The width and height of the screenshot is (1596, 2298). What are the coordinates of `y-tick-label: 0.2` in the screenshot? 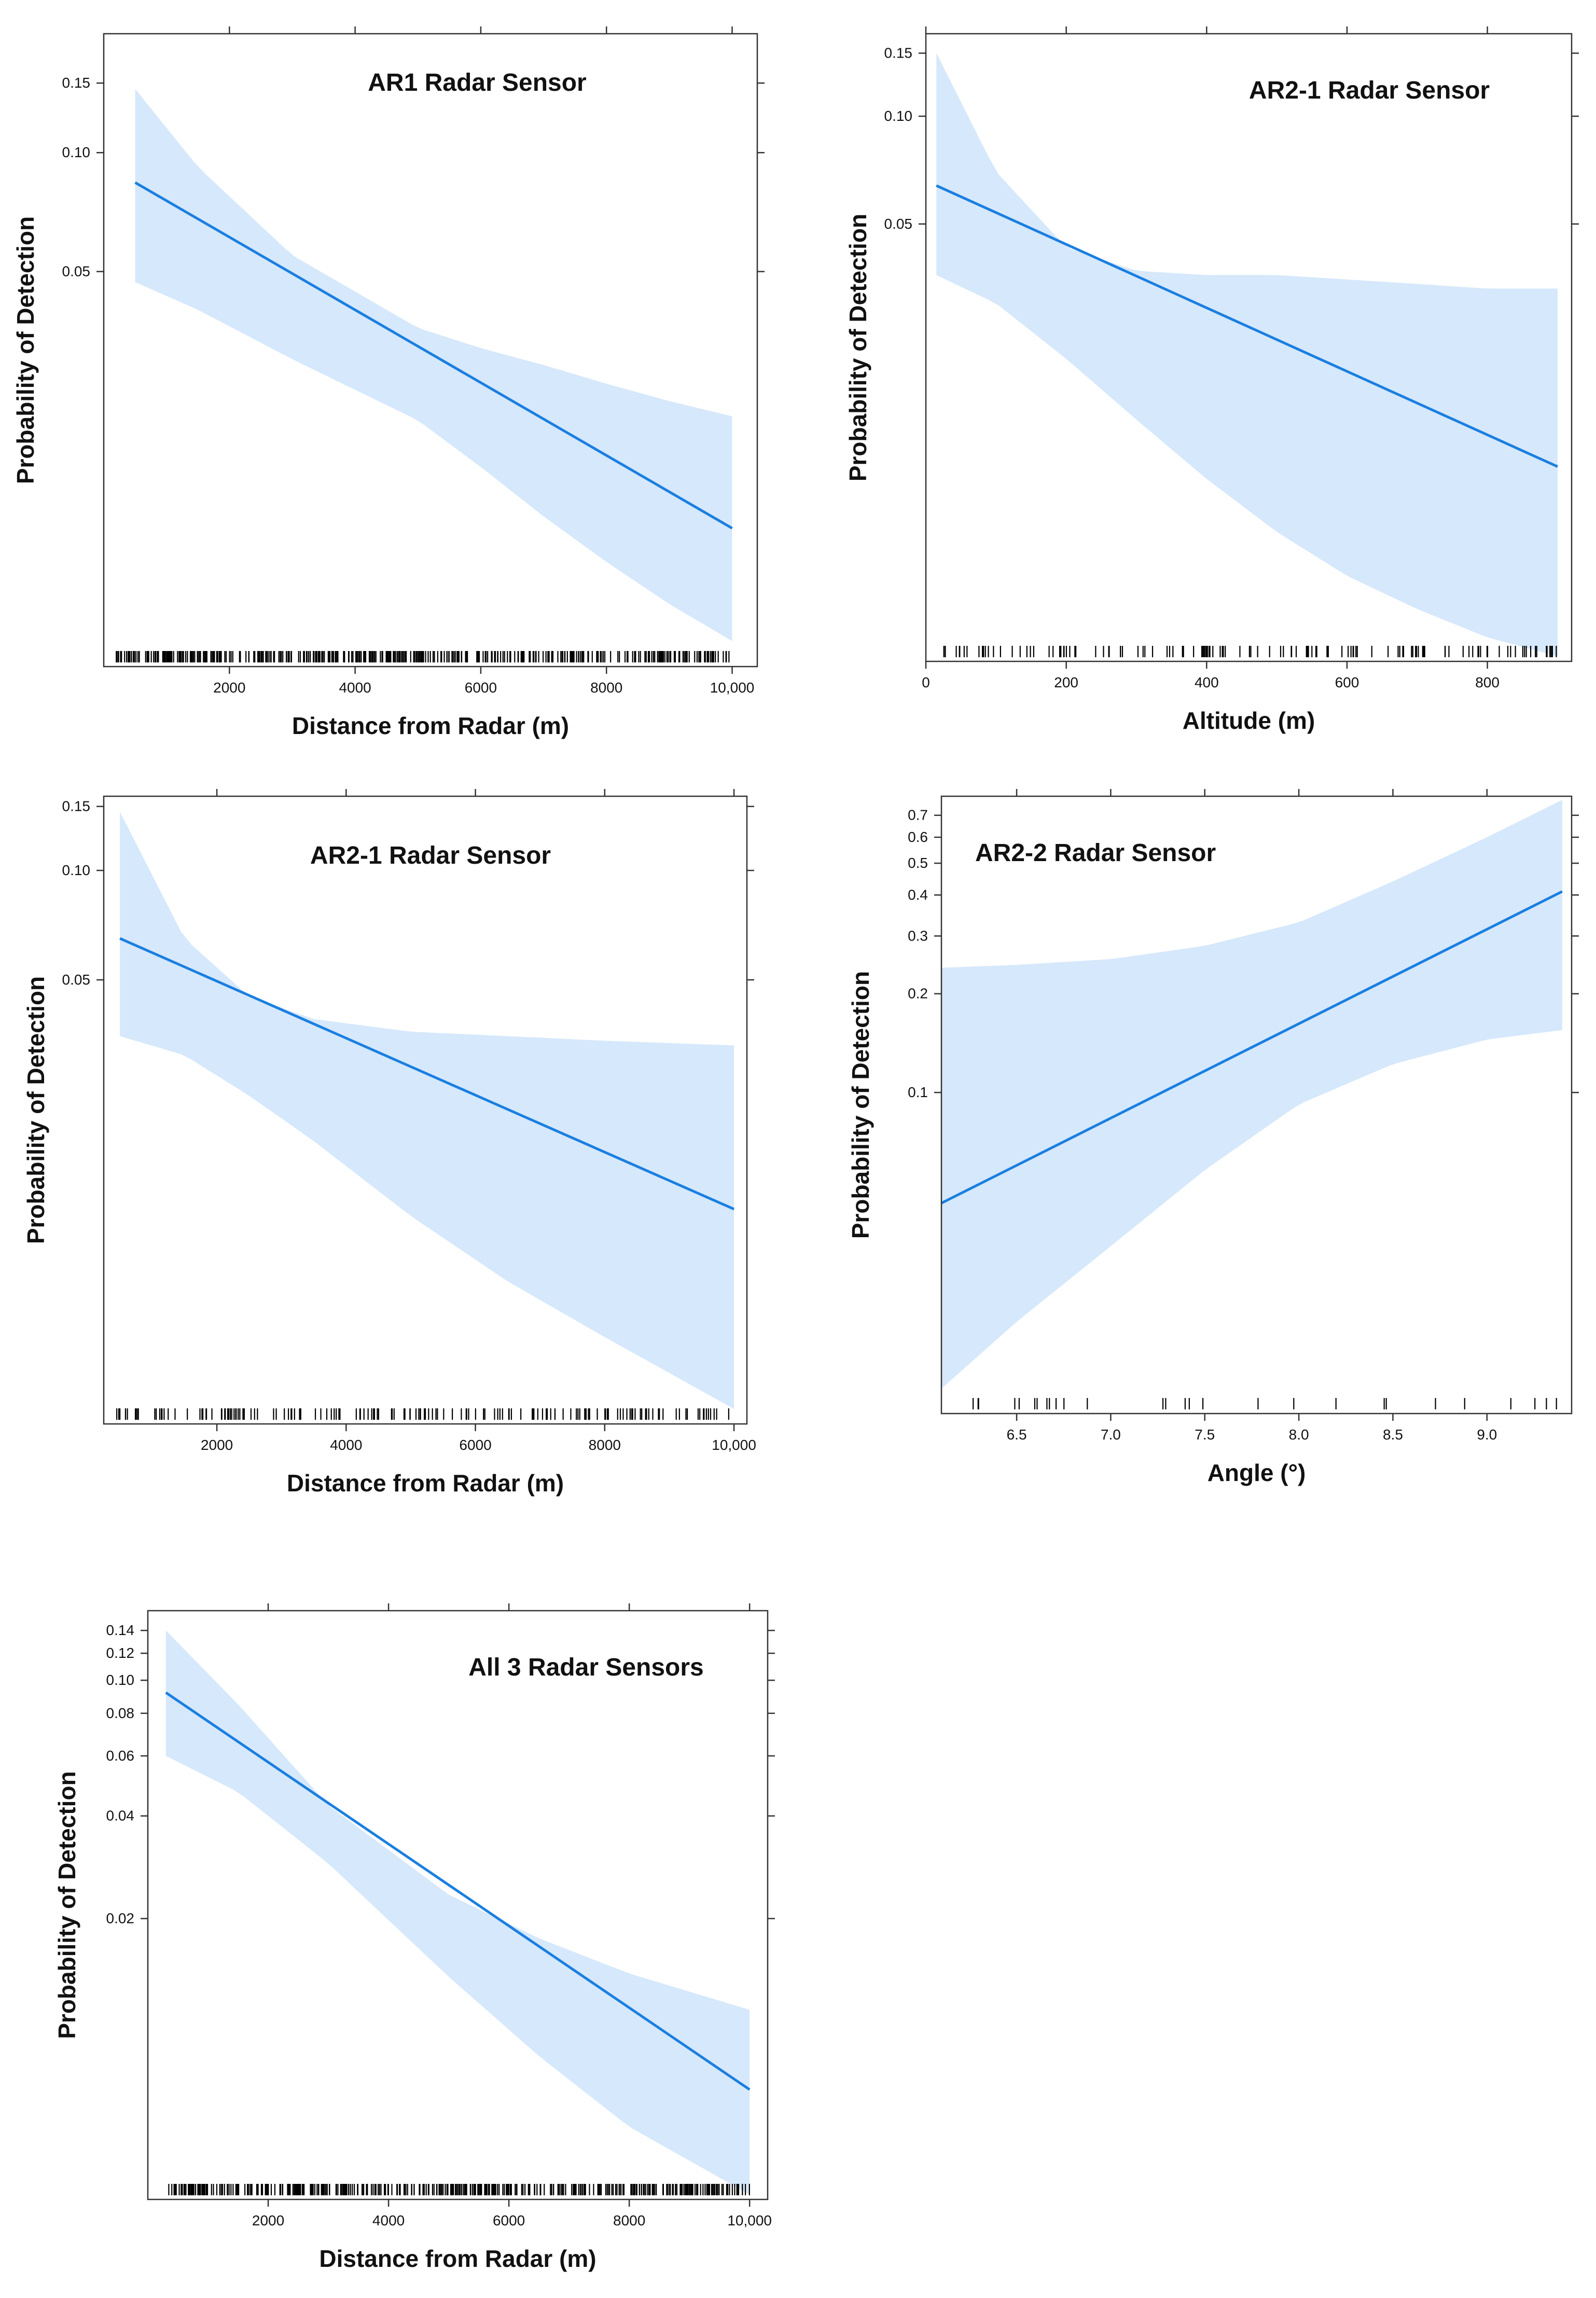 It's located at (918, 994).